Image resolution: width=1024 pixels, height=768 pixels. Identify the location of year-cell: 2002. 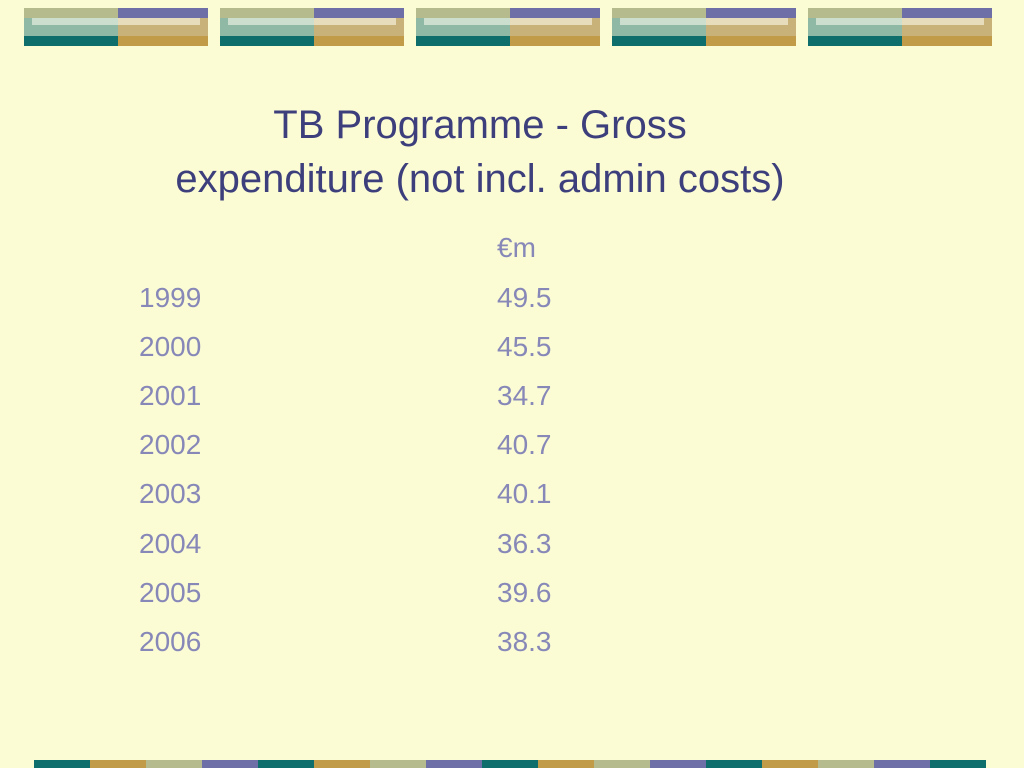
(170, 444).